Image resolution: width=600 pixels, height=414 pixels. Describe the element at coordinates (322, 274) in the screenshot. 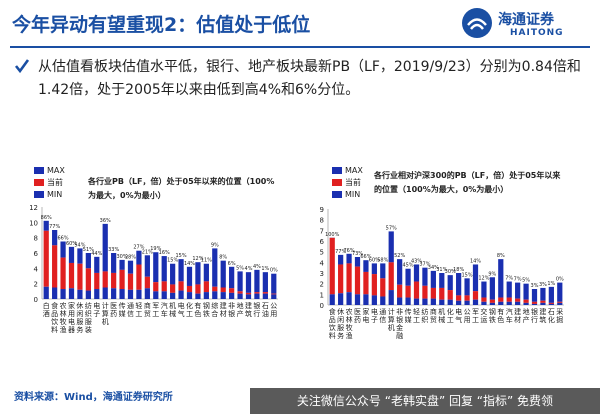

I see `y-tick-label: 3` at that location.